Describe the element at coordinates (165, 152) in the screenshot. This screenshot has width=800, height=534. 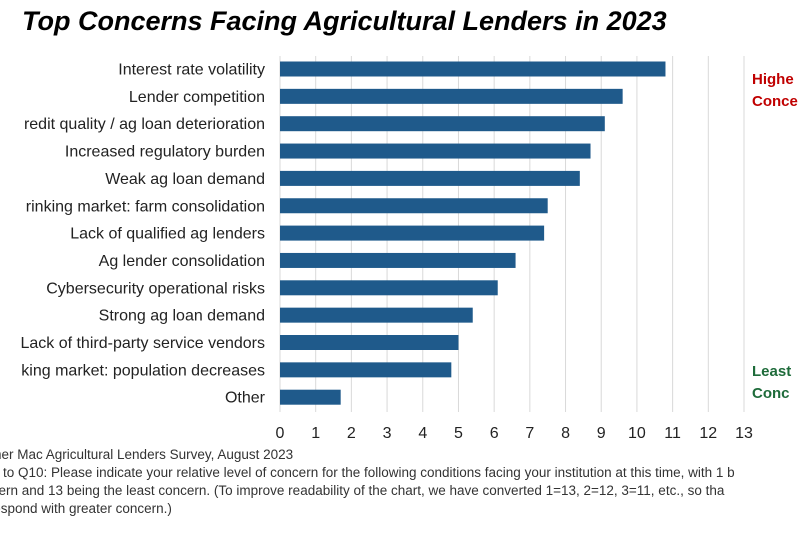
I see `category-label: Increased regulatory burden` at that location.